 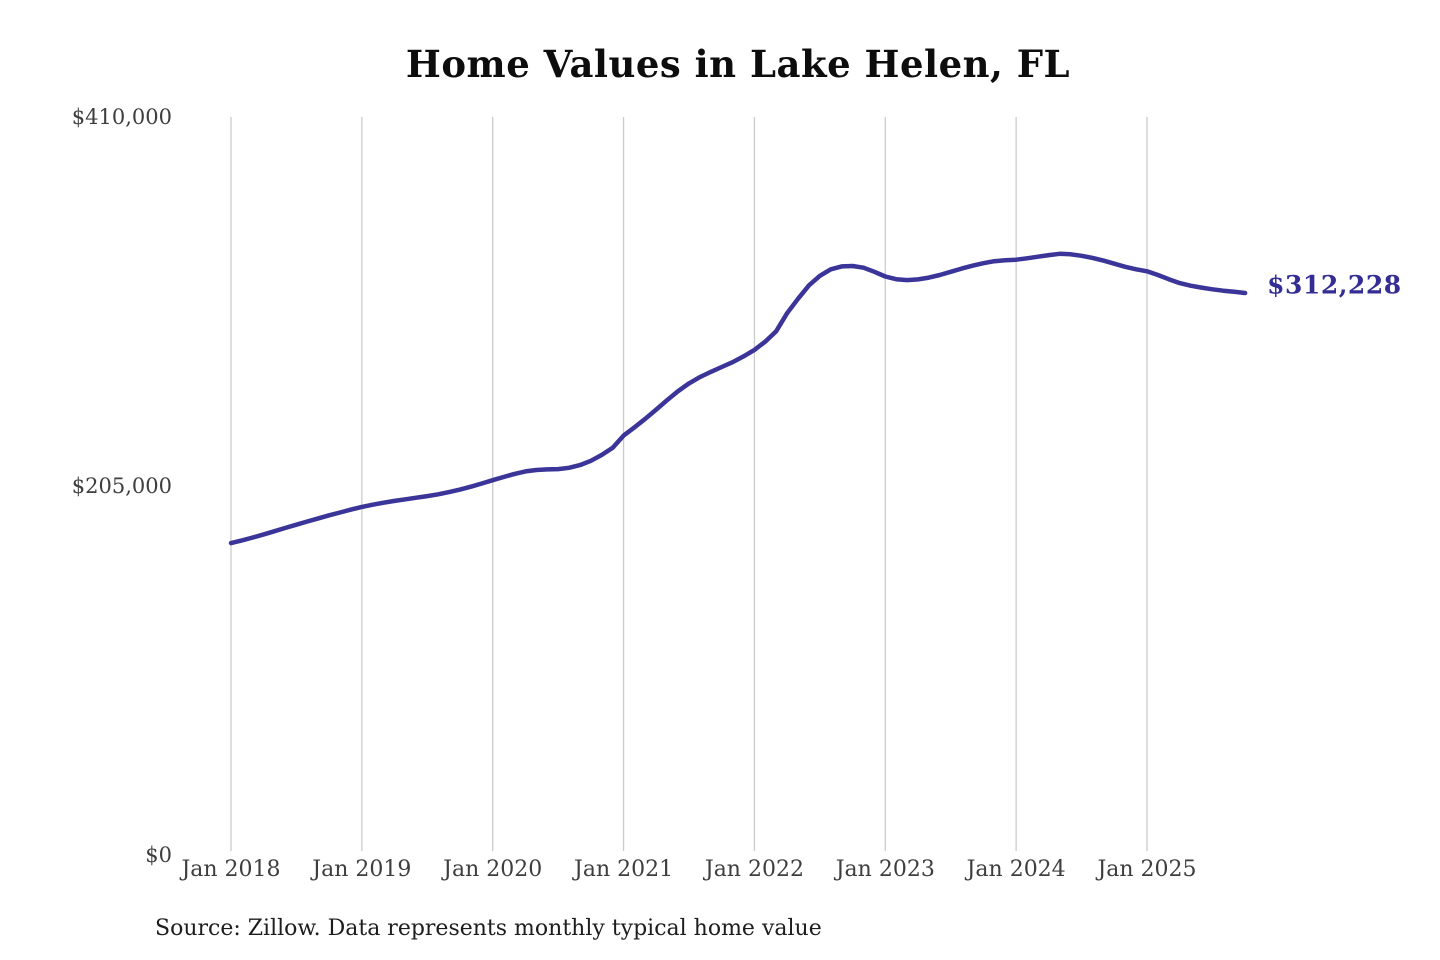 What do you see at coordinates (121, 486) in the screenshot?
I see `y-axis-tick-label: $205,000` at bounding box center [121, 486].